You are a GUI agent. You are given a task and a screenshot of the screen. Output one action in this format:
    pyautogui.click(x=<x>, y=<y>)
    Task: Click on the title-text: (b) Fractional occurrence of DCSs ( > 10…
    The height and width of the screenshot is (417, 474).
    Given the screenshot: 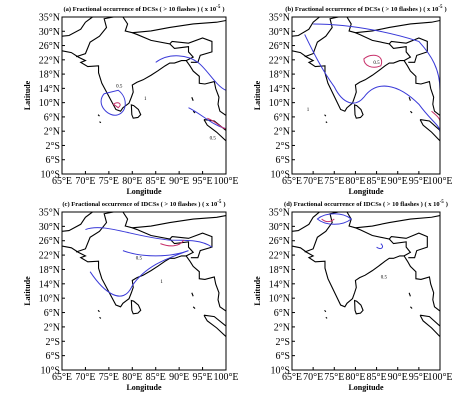 What is the action you would take?
    pyautogui.click(x=361, y=9)
    